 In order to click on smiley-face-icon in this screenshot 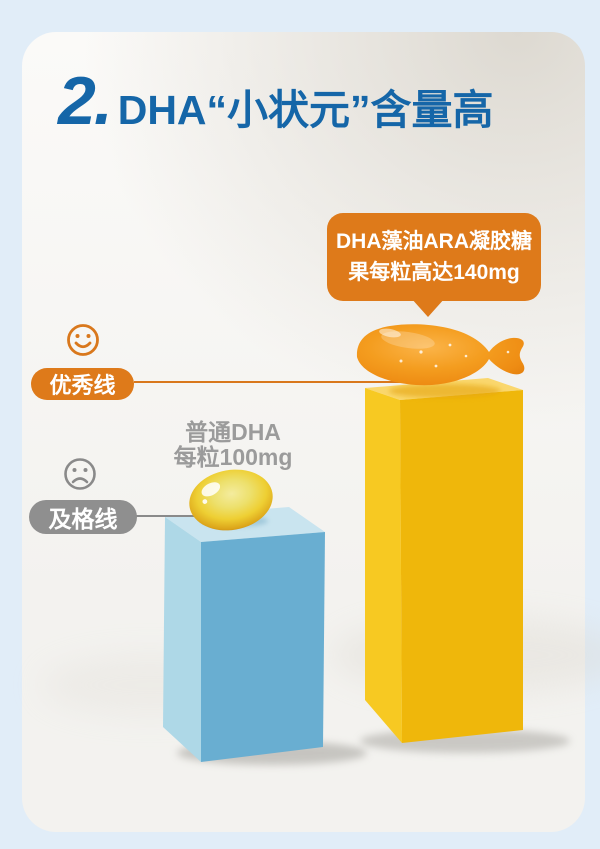, I will do `click(83, 340)`.